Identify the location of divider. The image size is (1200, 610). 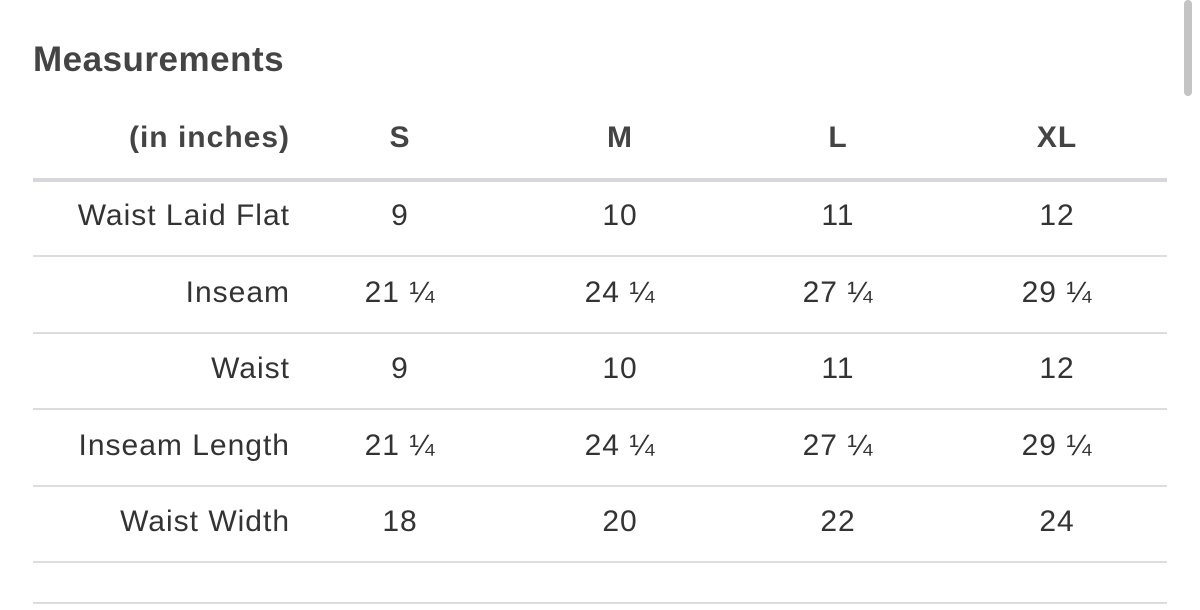
(600, 603).